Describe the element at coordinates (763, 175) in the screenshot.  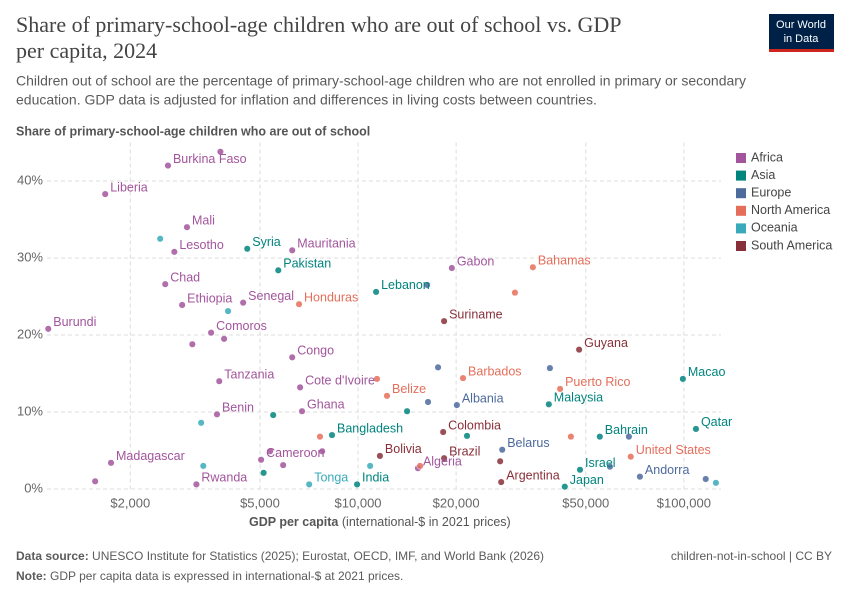
I see `legend-label: Asia` at that location.